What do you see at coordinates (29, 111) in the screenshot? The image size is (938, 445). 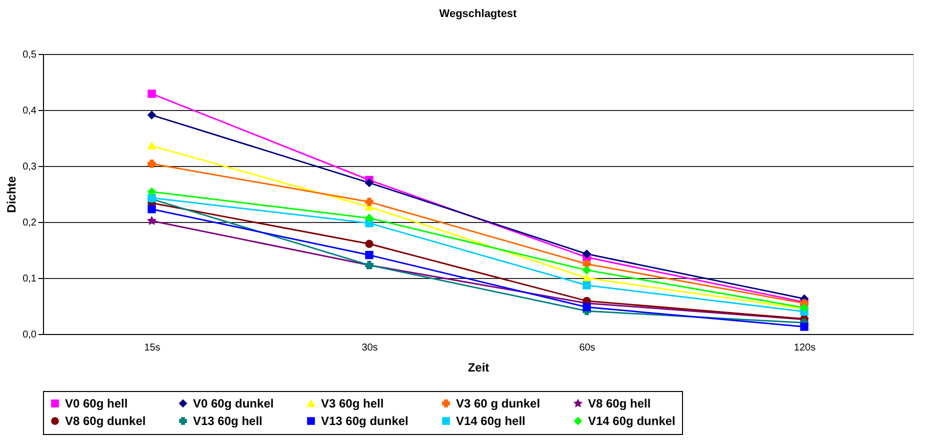 I see `y-tick-label: 0,4` at bounding box center [29, 111].